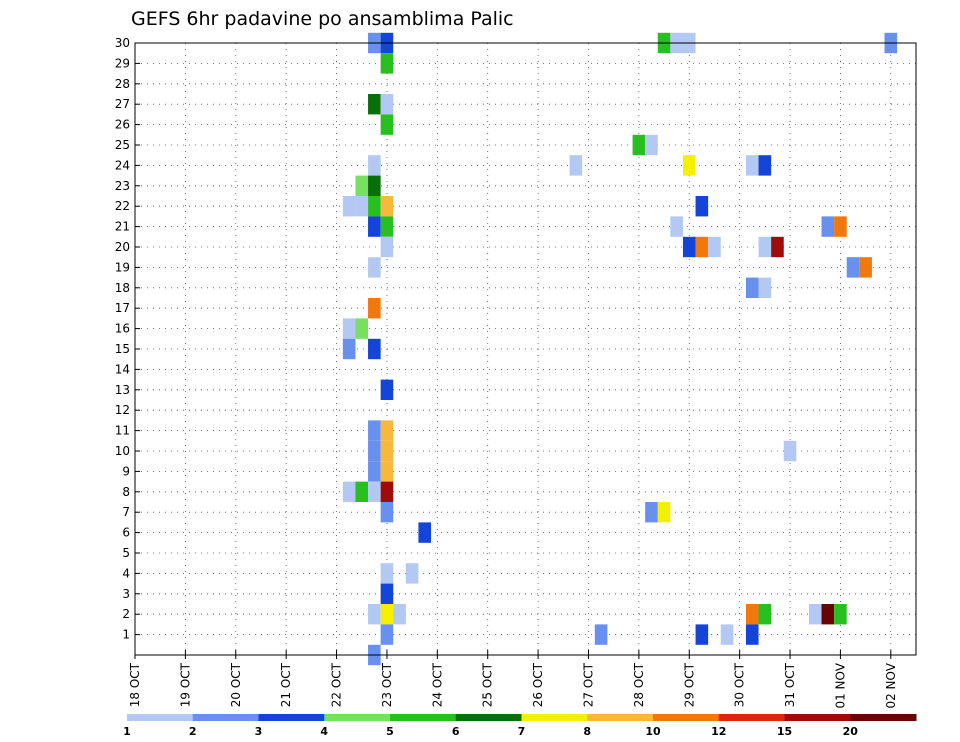  Describe the element at coordinates (126, 614) in the screenshot. I see `y-tick-label: 2` at that location.